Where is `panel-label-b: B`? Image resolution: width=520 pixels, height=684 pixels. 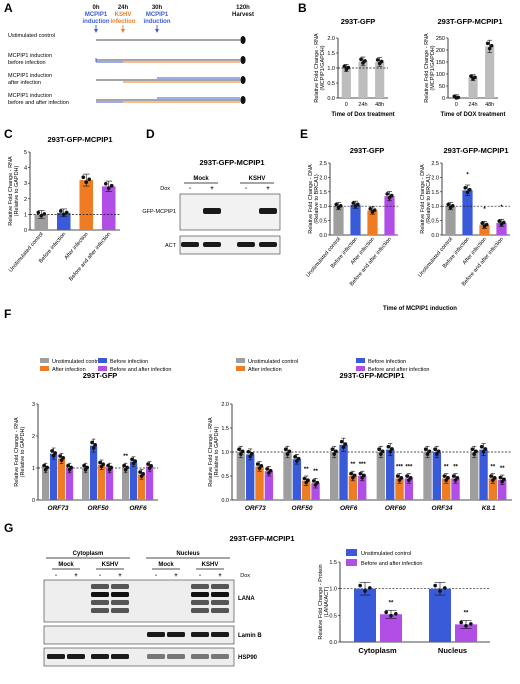 panel-label-b: B is located at coordinates (302, 8).